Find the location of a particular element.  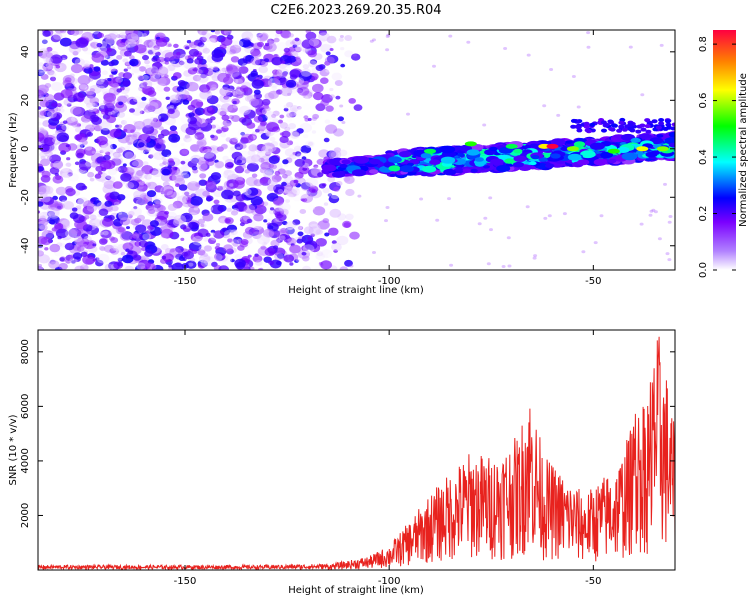

x-tick-label: -150 is located at coordinates (185, 581).